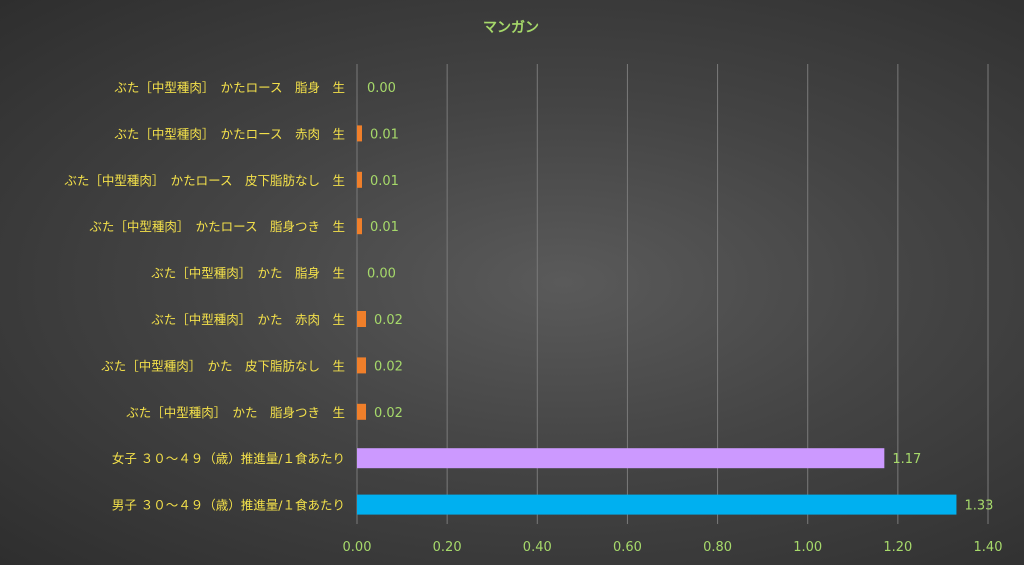  I want to click on category-label: ぶた［中型種肉］ かた 脂身つき 生, so click(235, 412).